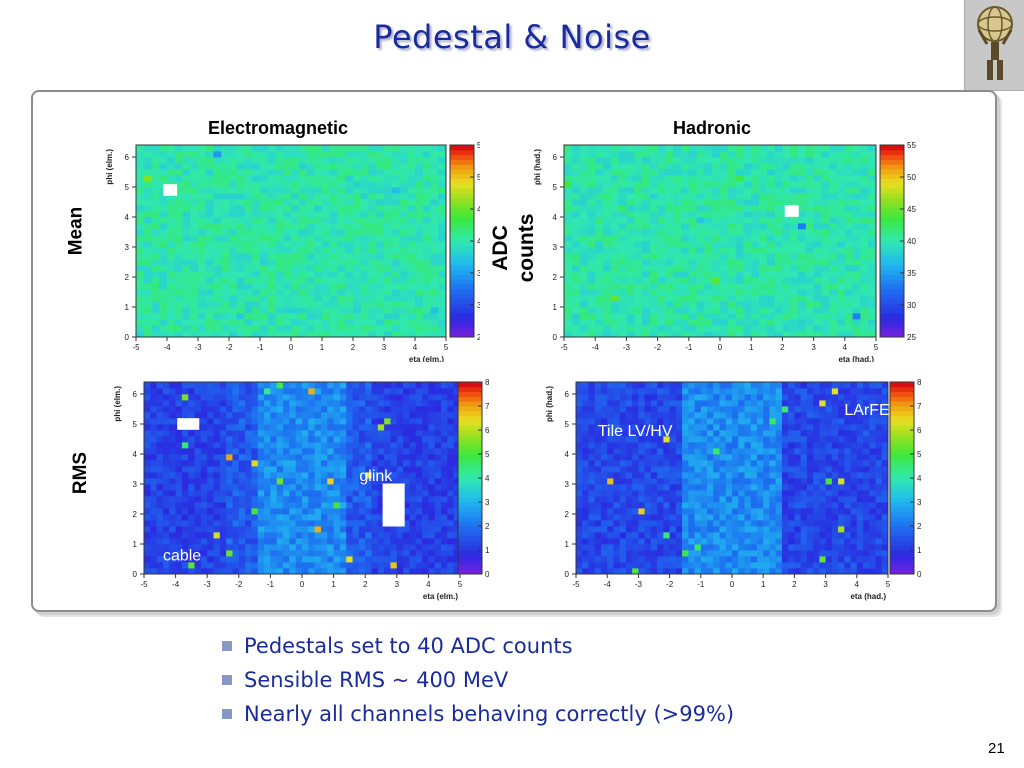 This screenshot has height=768, width=1024. I want to click on colorbar-tick-label: 40, so click(478, 241).